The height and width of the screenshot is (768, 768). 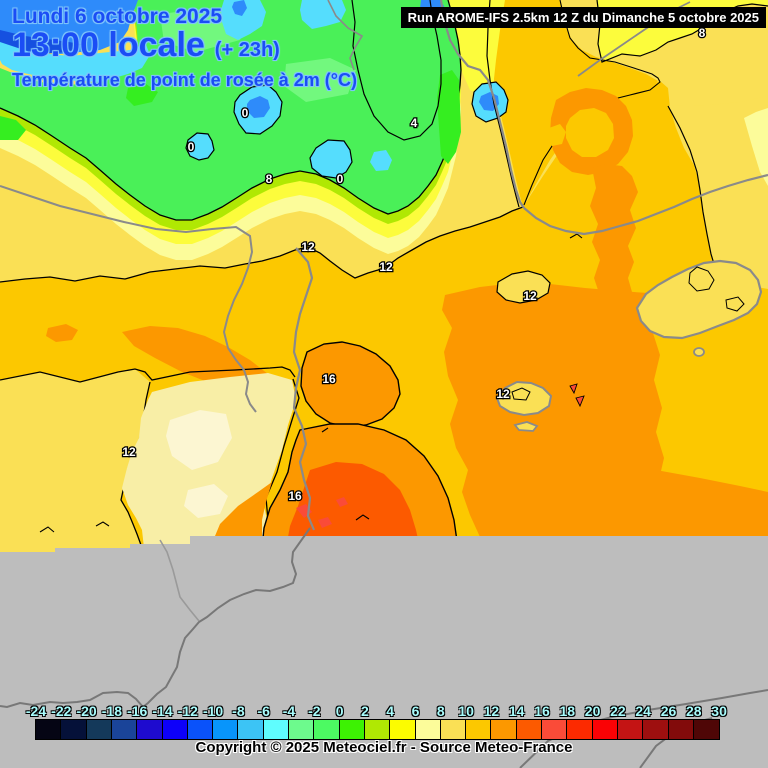 I want to click on mallorca-island, so click(x=699, y=299).